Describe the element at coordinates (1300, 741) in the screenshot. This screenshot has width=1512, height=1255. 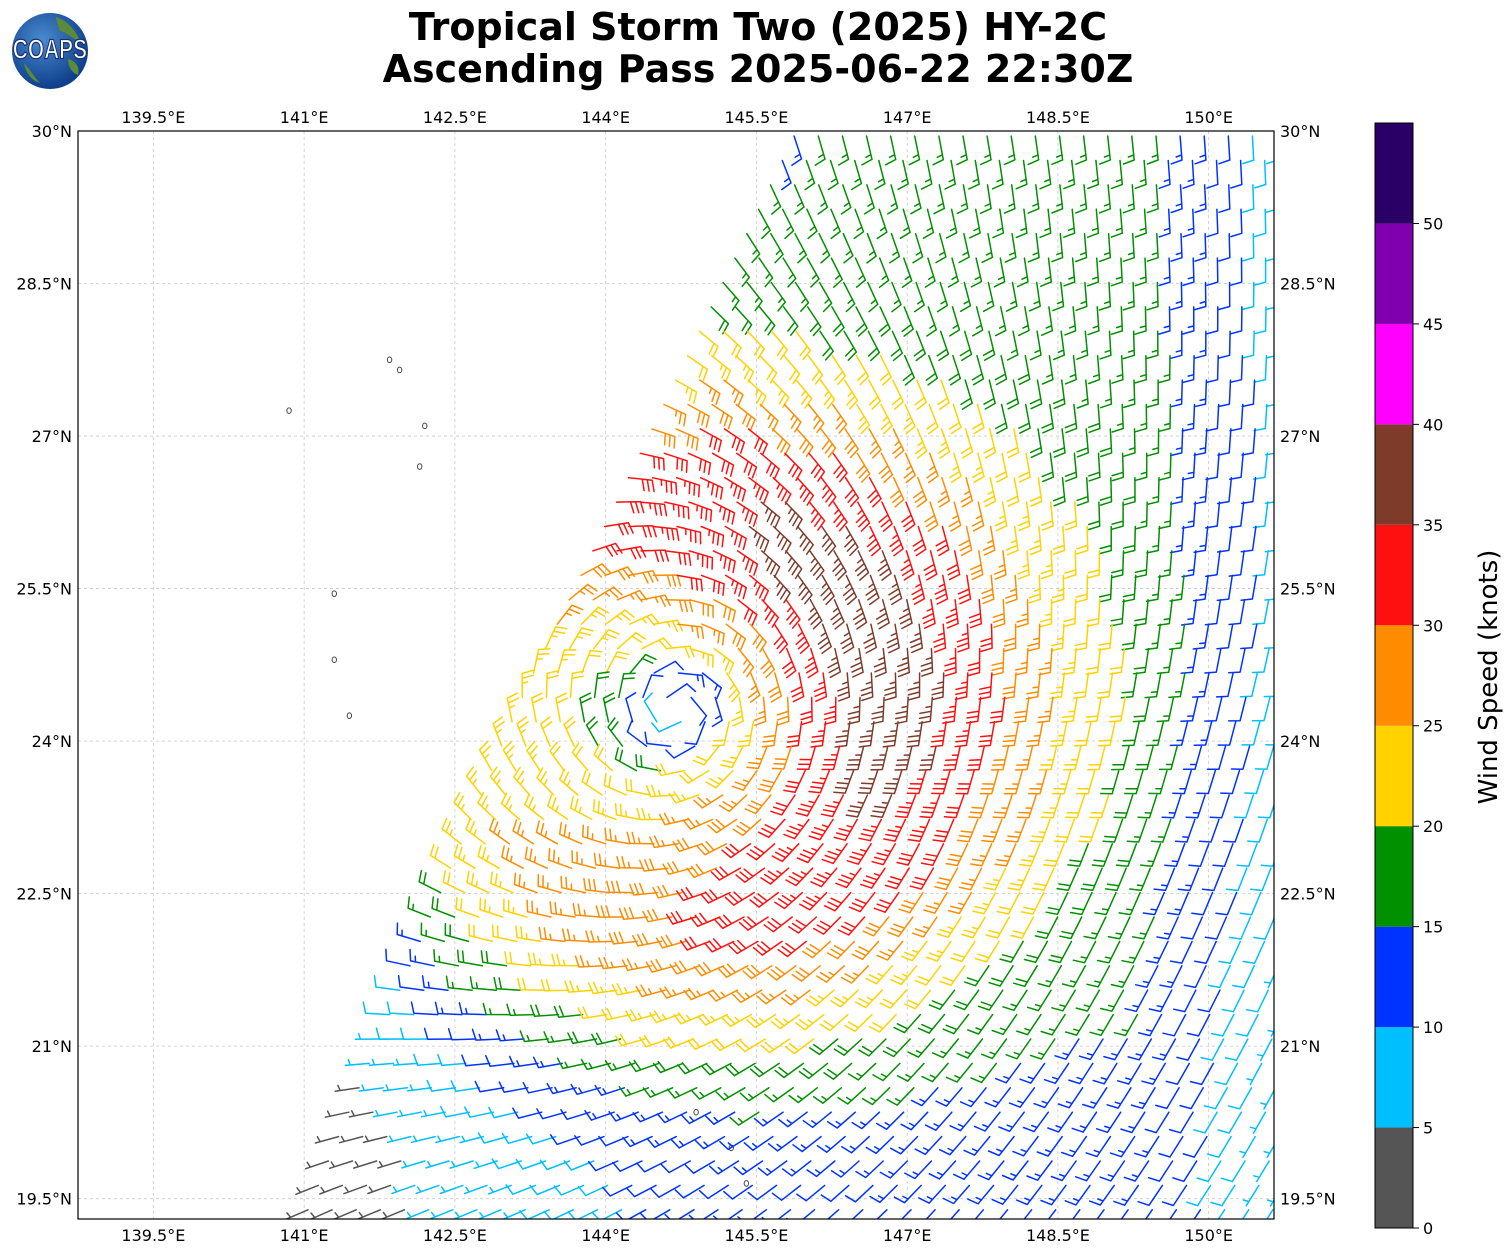
I see `lat-tick-label-right: 24°N` at that location.